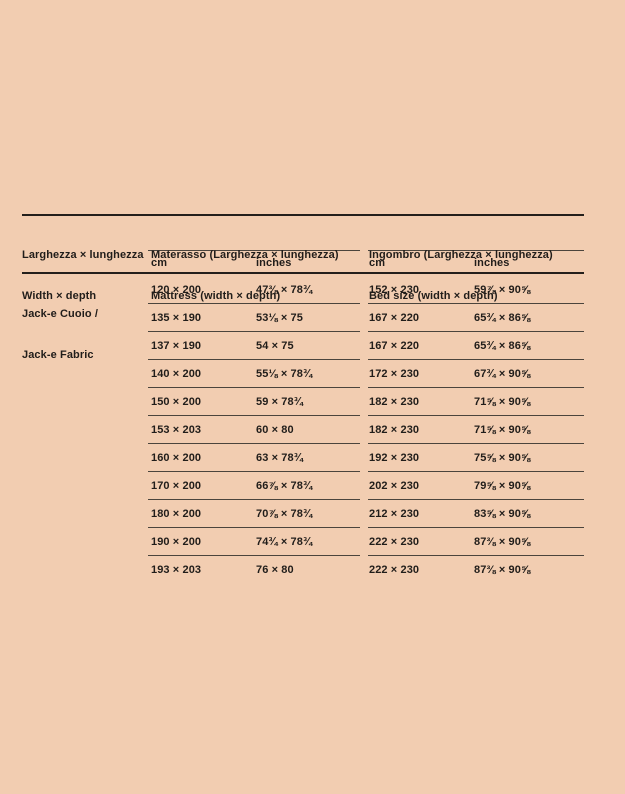 This screenshot has width=625, height=794. Describe the element at coordinates (502, 458) in the screenshot. I see `bed-inches-value: 75⅝ × 90⅝` at that location.